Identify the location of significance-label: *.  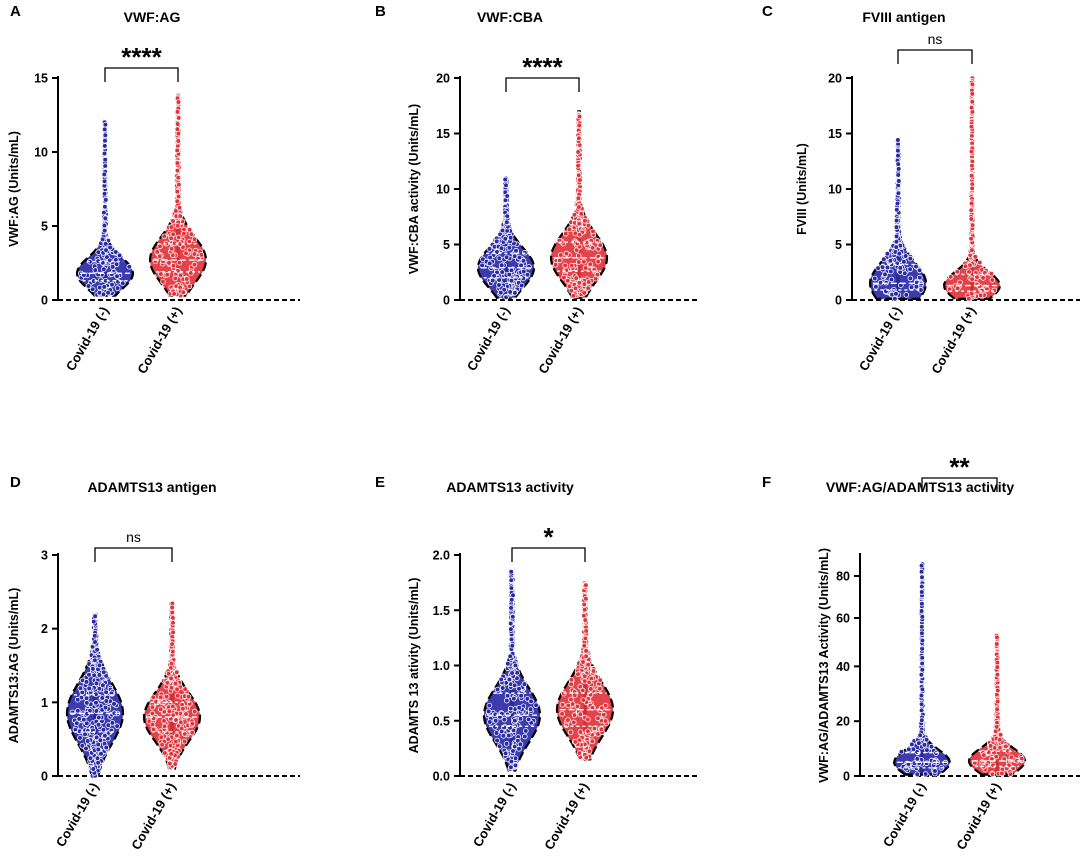
(548, 537).